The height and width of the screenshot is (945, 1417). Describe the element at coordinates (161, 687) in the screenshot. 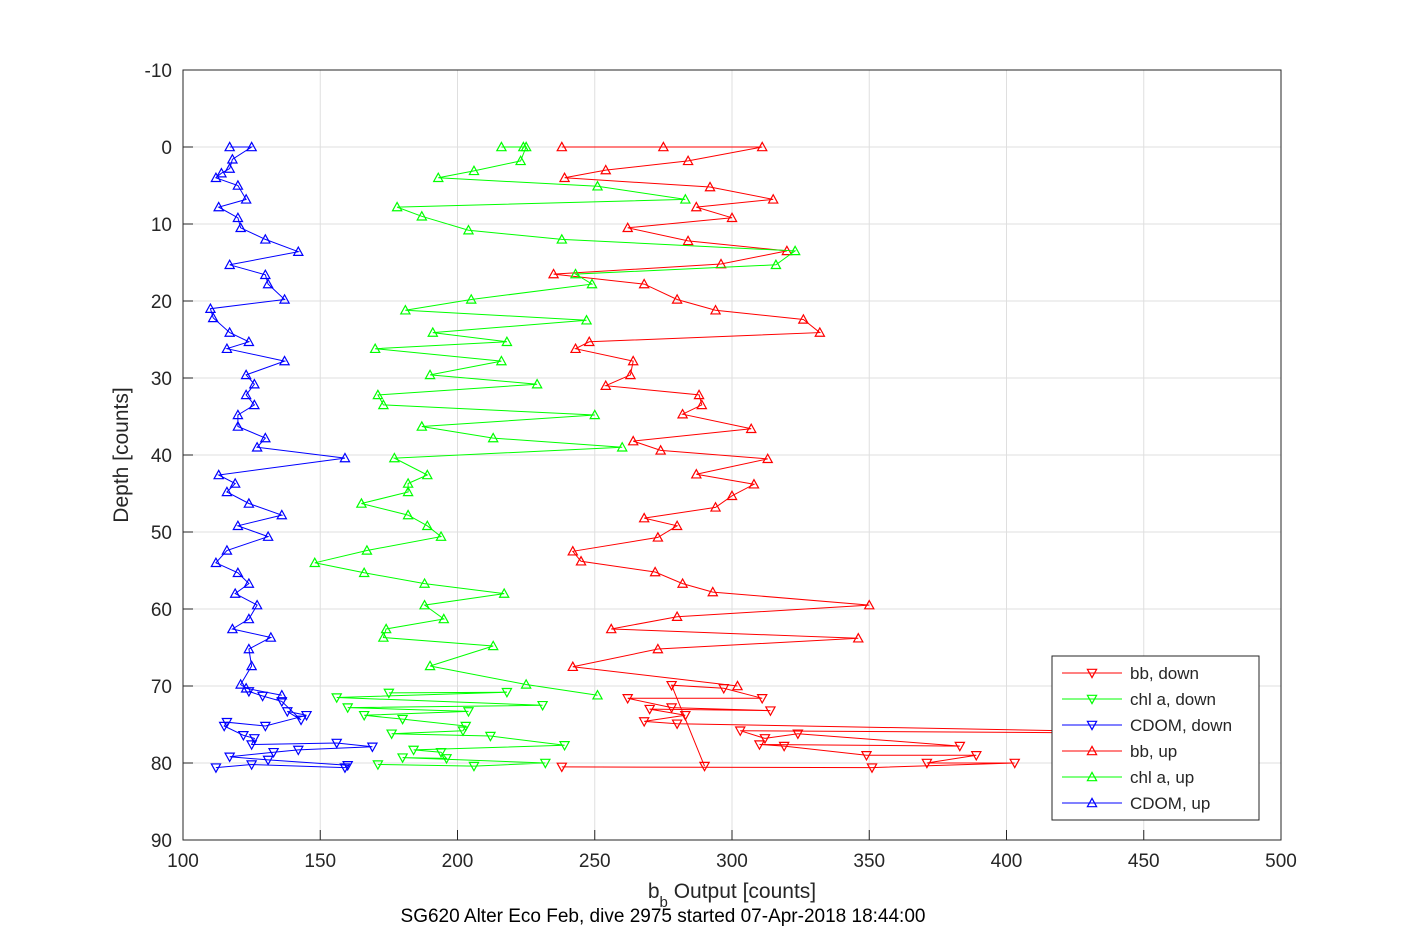

I see `y-tick-label: 70` at that location.